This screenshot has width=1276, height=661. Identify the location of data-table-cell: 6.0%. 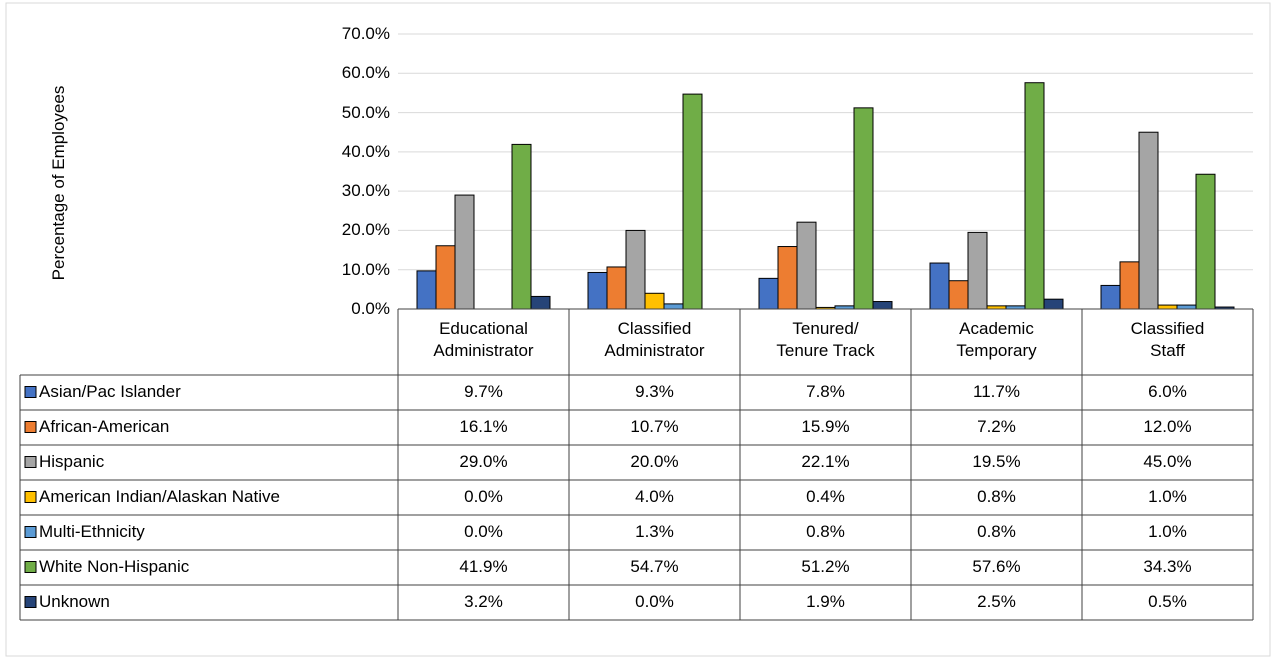
(1167, 391).